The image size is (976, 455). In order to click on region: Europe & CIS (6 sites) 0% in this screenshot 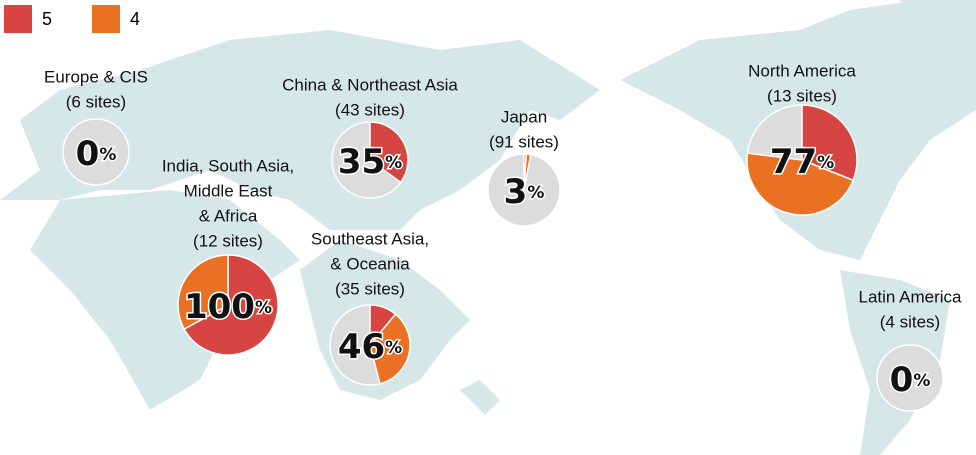, I will do `click(96, 126)`.